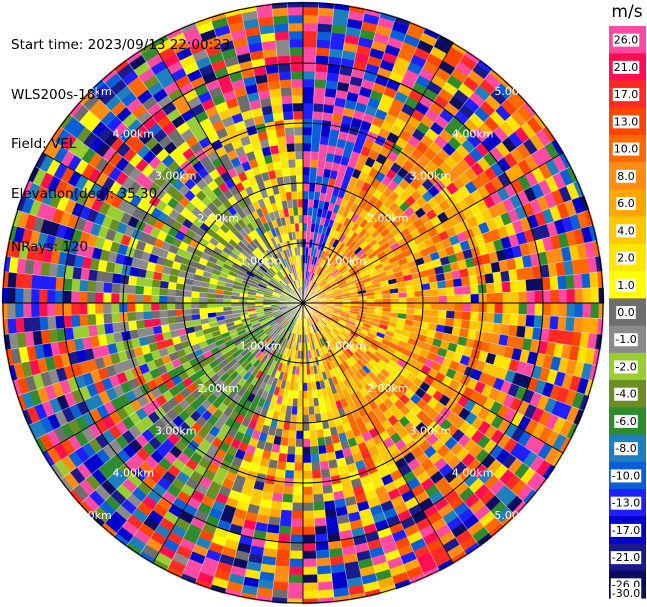 Image resolution: width=647 pixels, height=607 pixels. I want to click on colorbar-tick-label: 21.0, so click(626, 67).